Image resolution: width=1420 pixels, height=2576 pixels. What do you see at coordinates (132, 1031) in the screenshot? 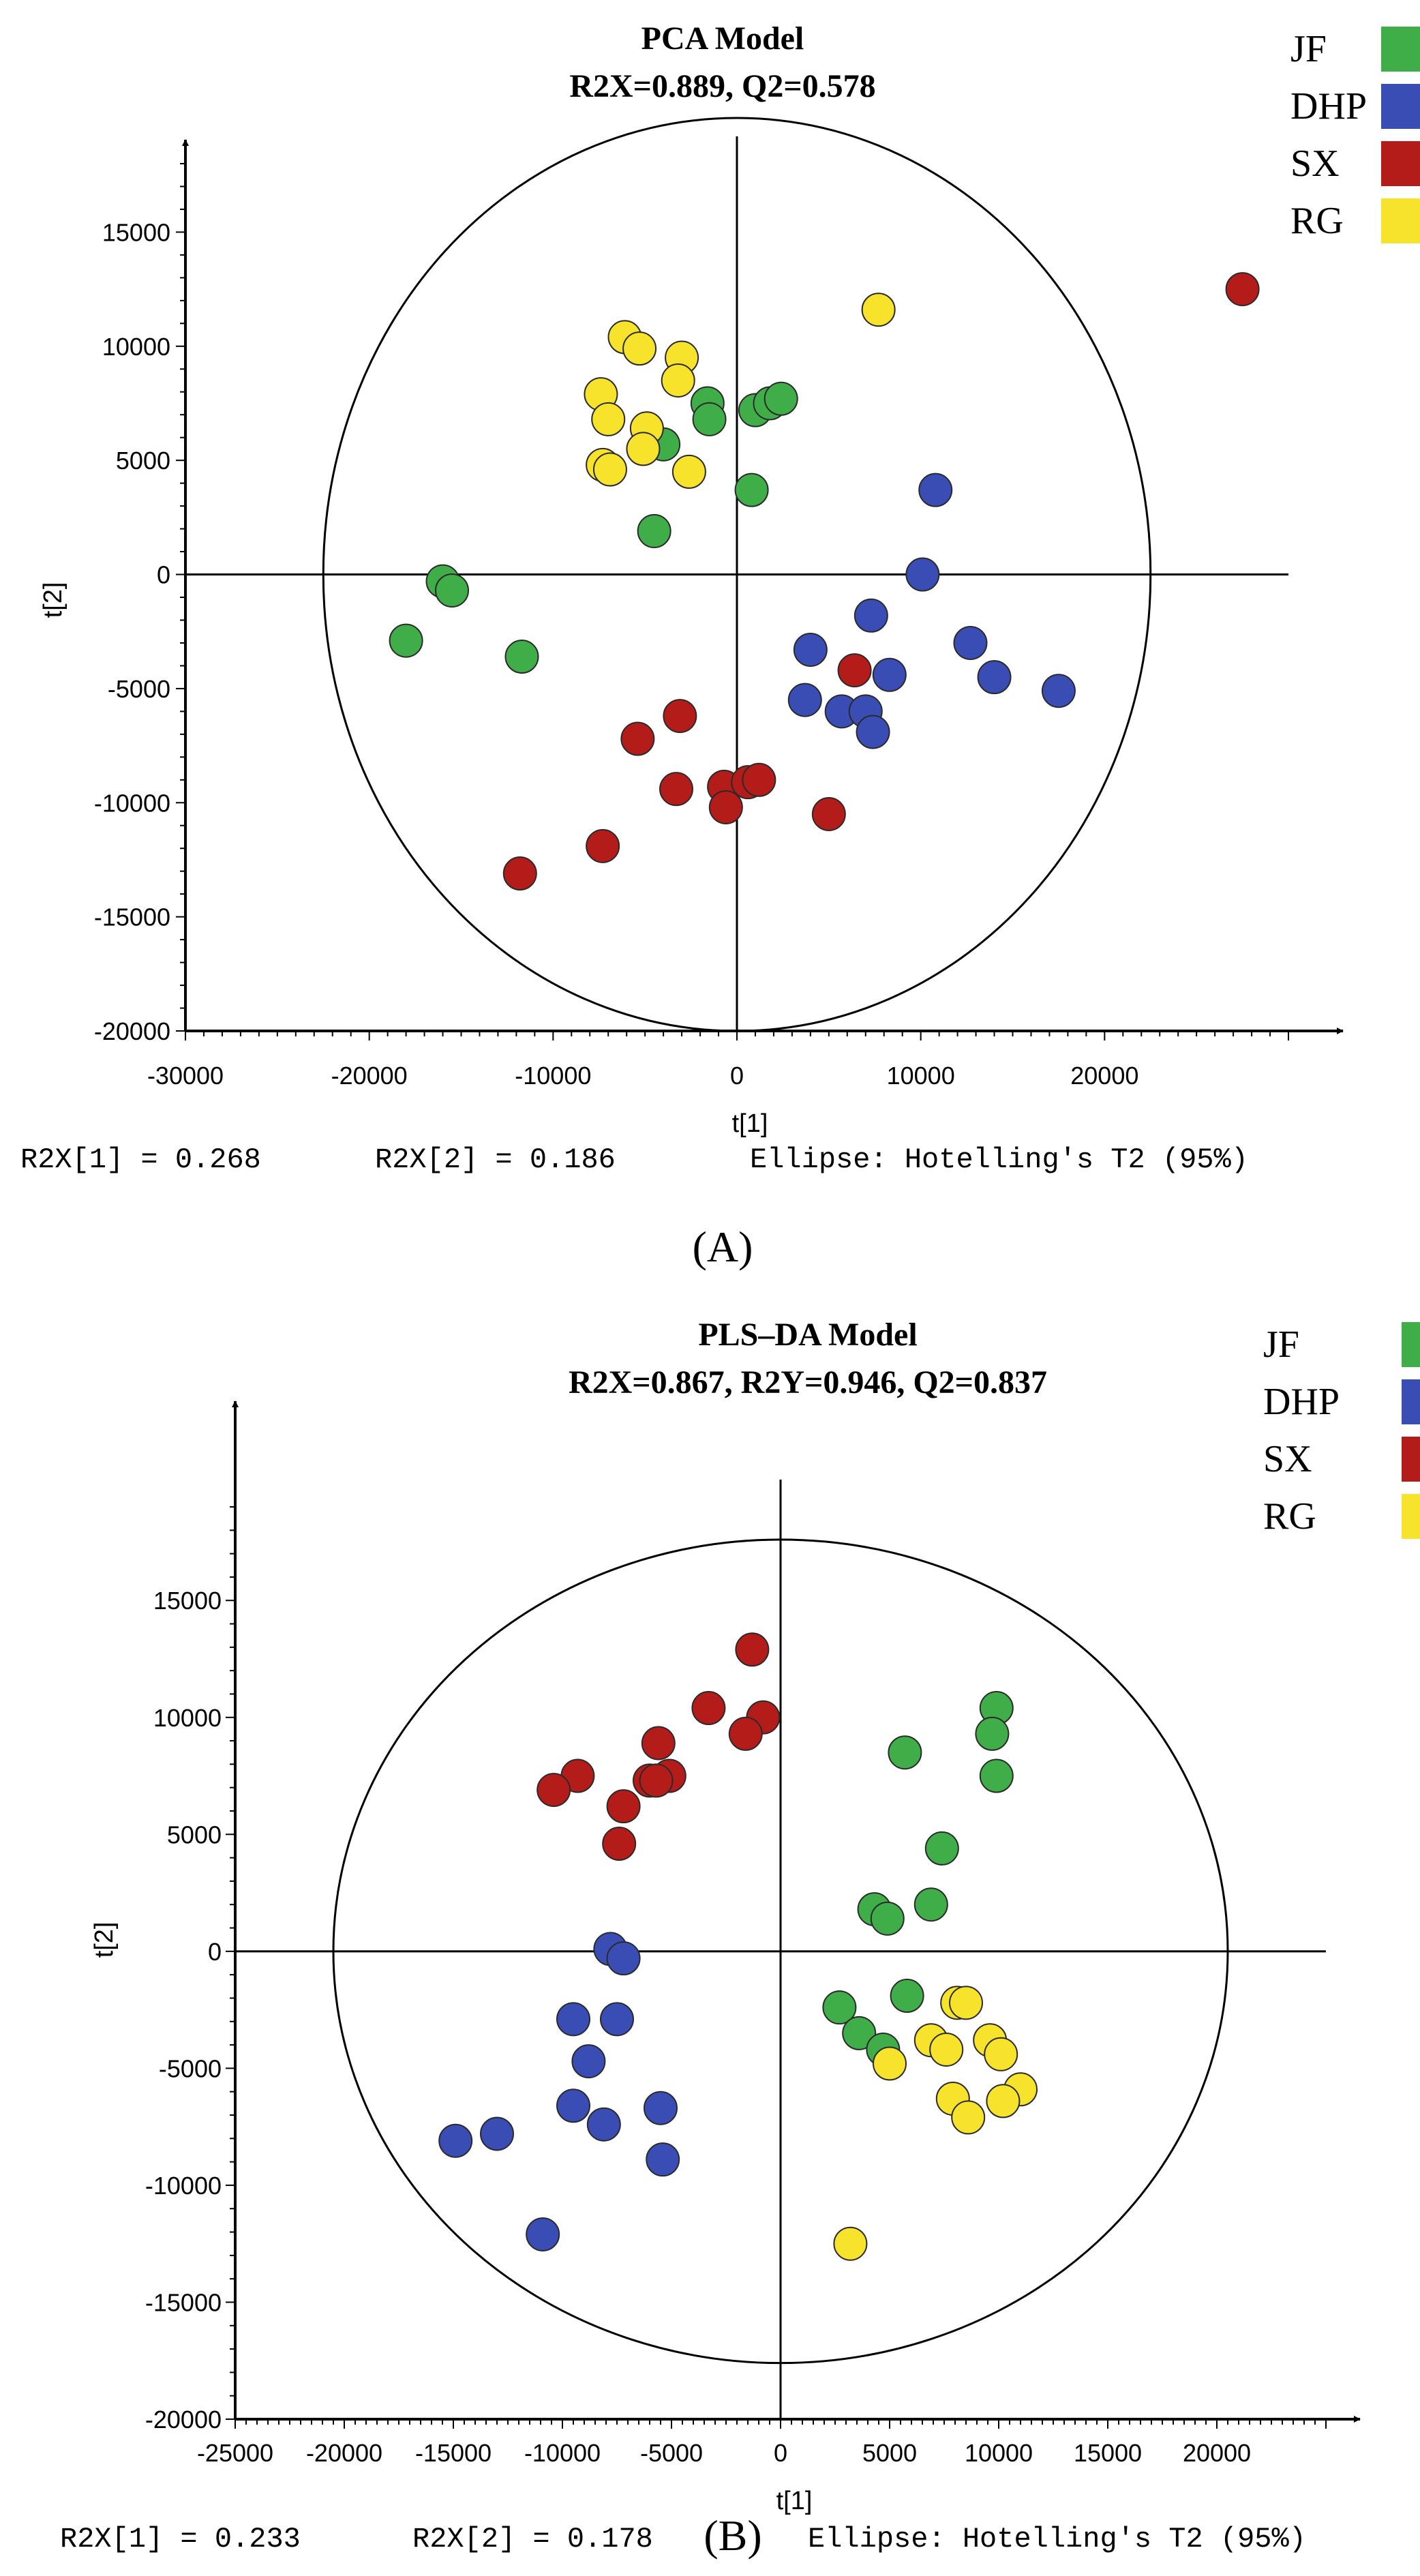
I see `y-tick-label: -20000` at bounding box center [132, 1031].